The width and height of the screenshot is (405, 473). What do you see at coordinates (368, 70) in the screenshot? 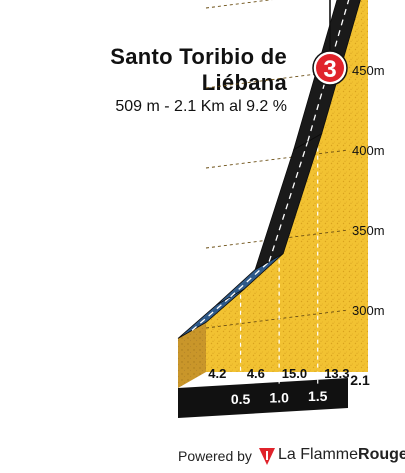
I see `elevation-tick-label: 450m` at bounding box center [368, 70].